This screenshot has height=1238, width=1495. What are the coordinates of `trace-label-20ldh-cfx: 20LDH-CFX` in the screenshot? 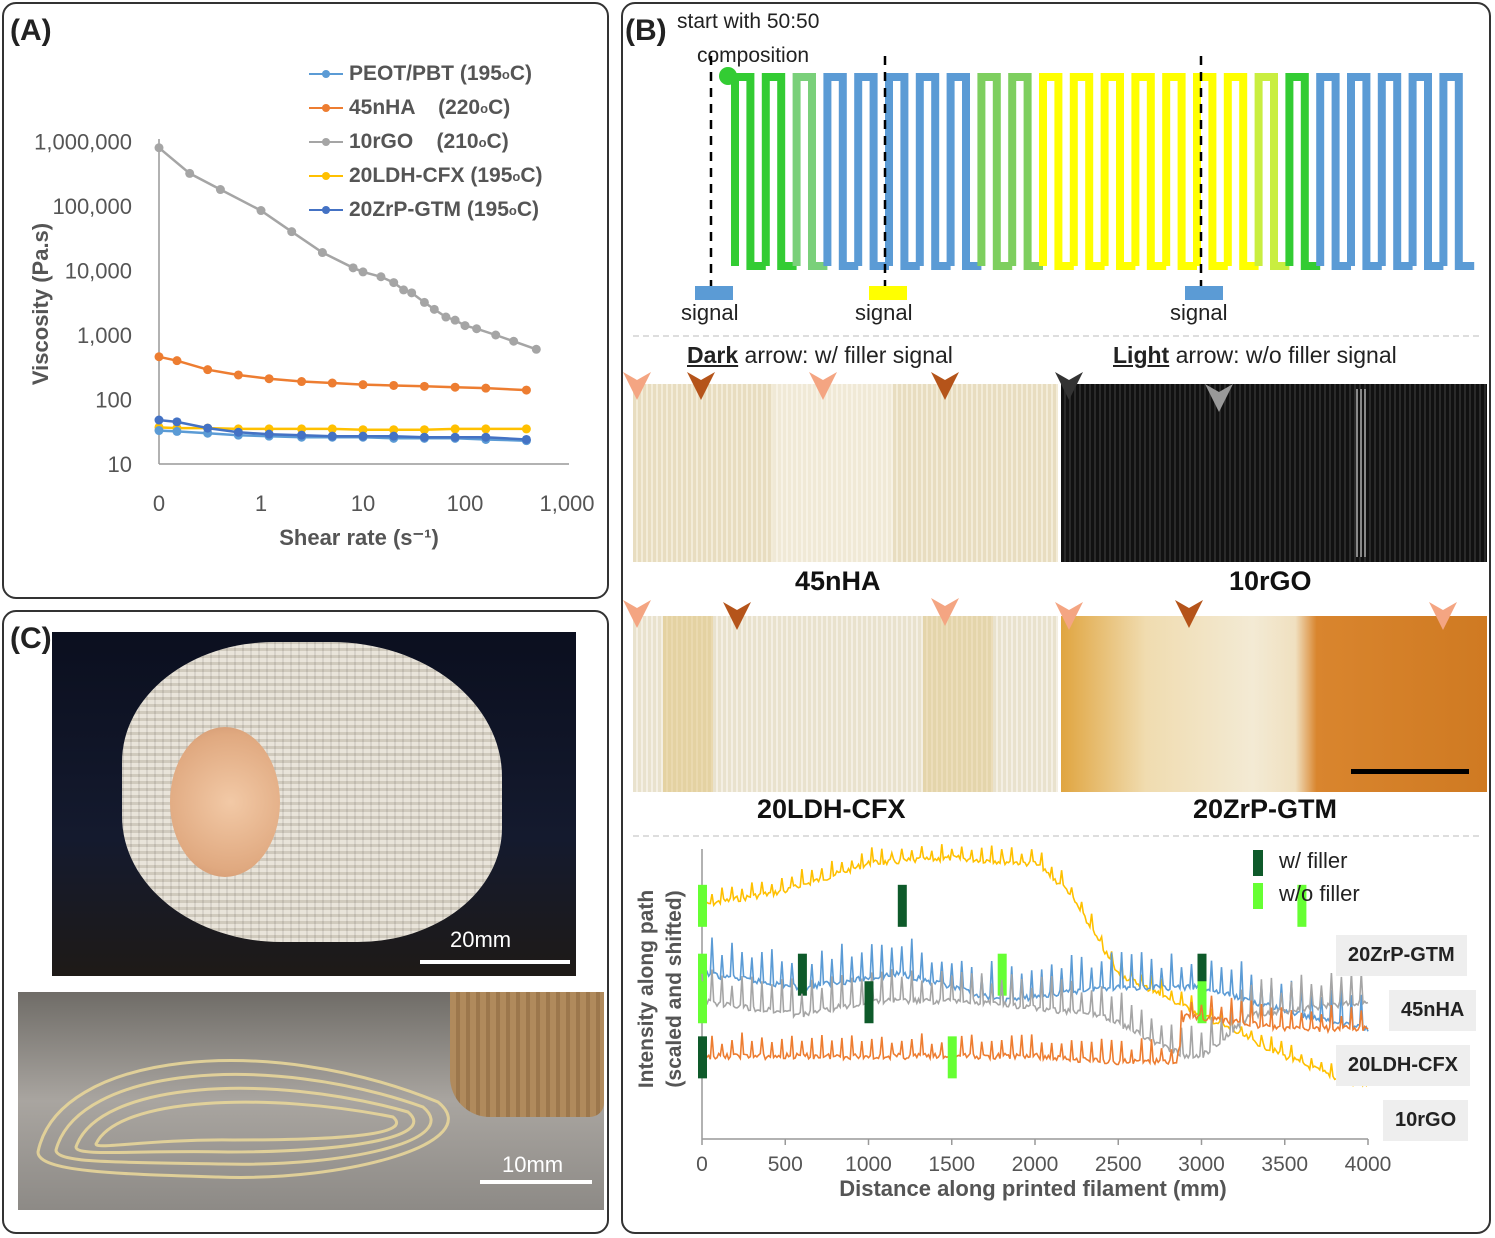 It's located at (1403, 1065).